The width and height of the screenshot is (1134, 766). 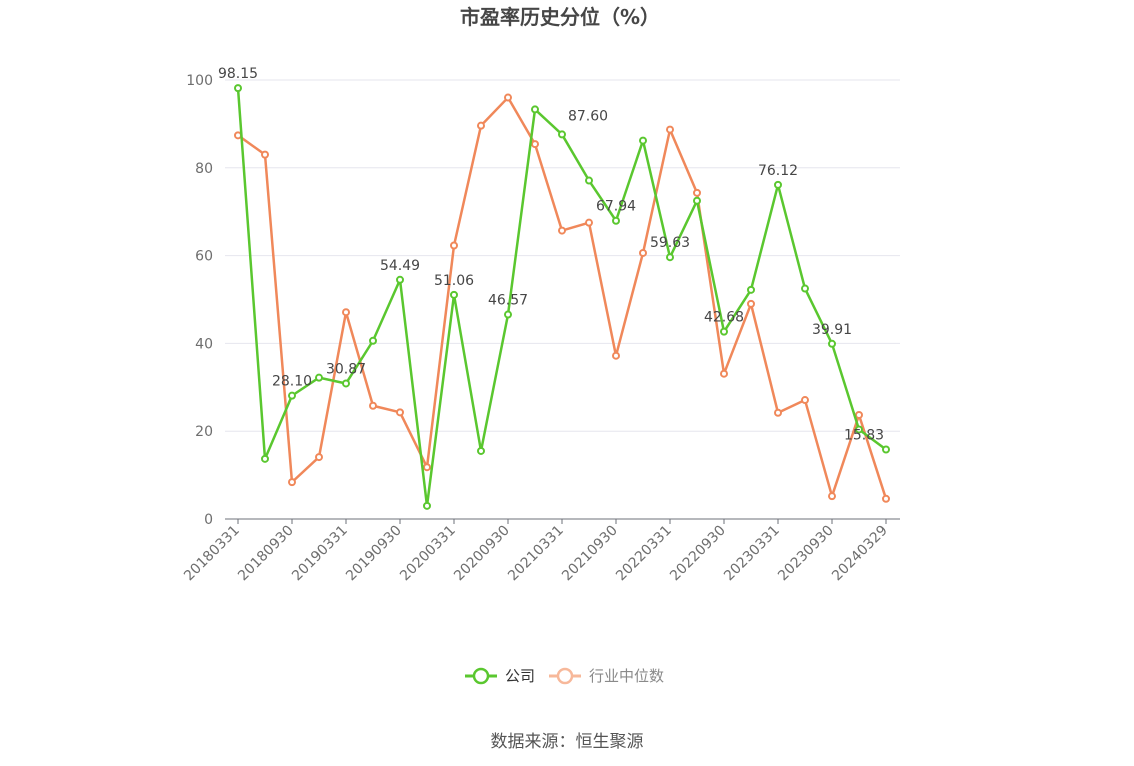 What do you see at coordinates (626, 676) in the screenshot?
I see `legend-label: 行业中位数` at bounding box center [626, 676].